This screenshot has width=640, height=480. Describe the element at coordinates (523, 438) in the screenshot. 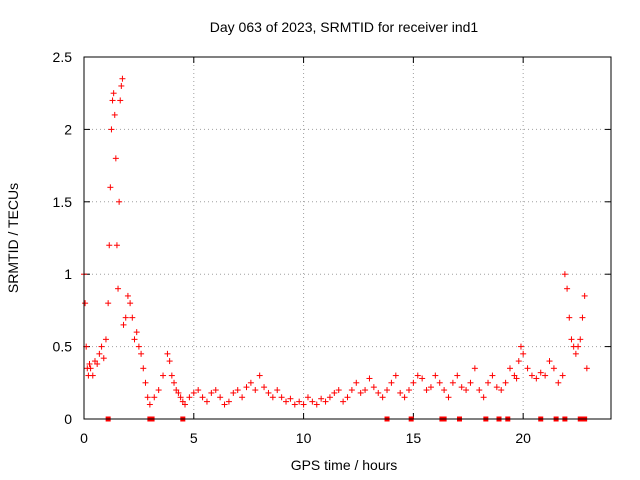

I see `x-tick-label: 20` at that location.